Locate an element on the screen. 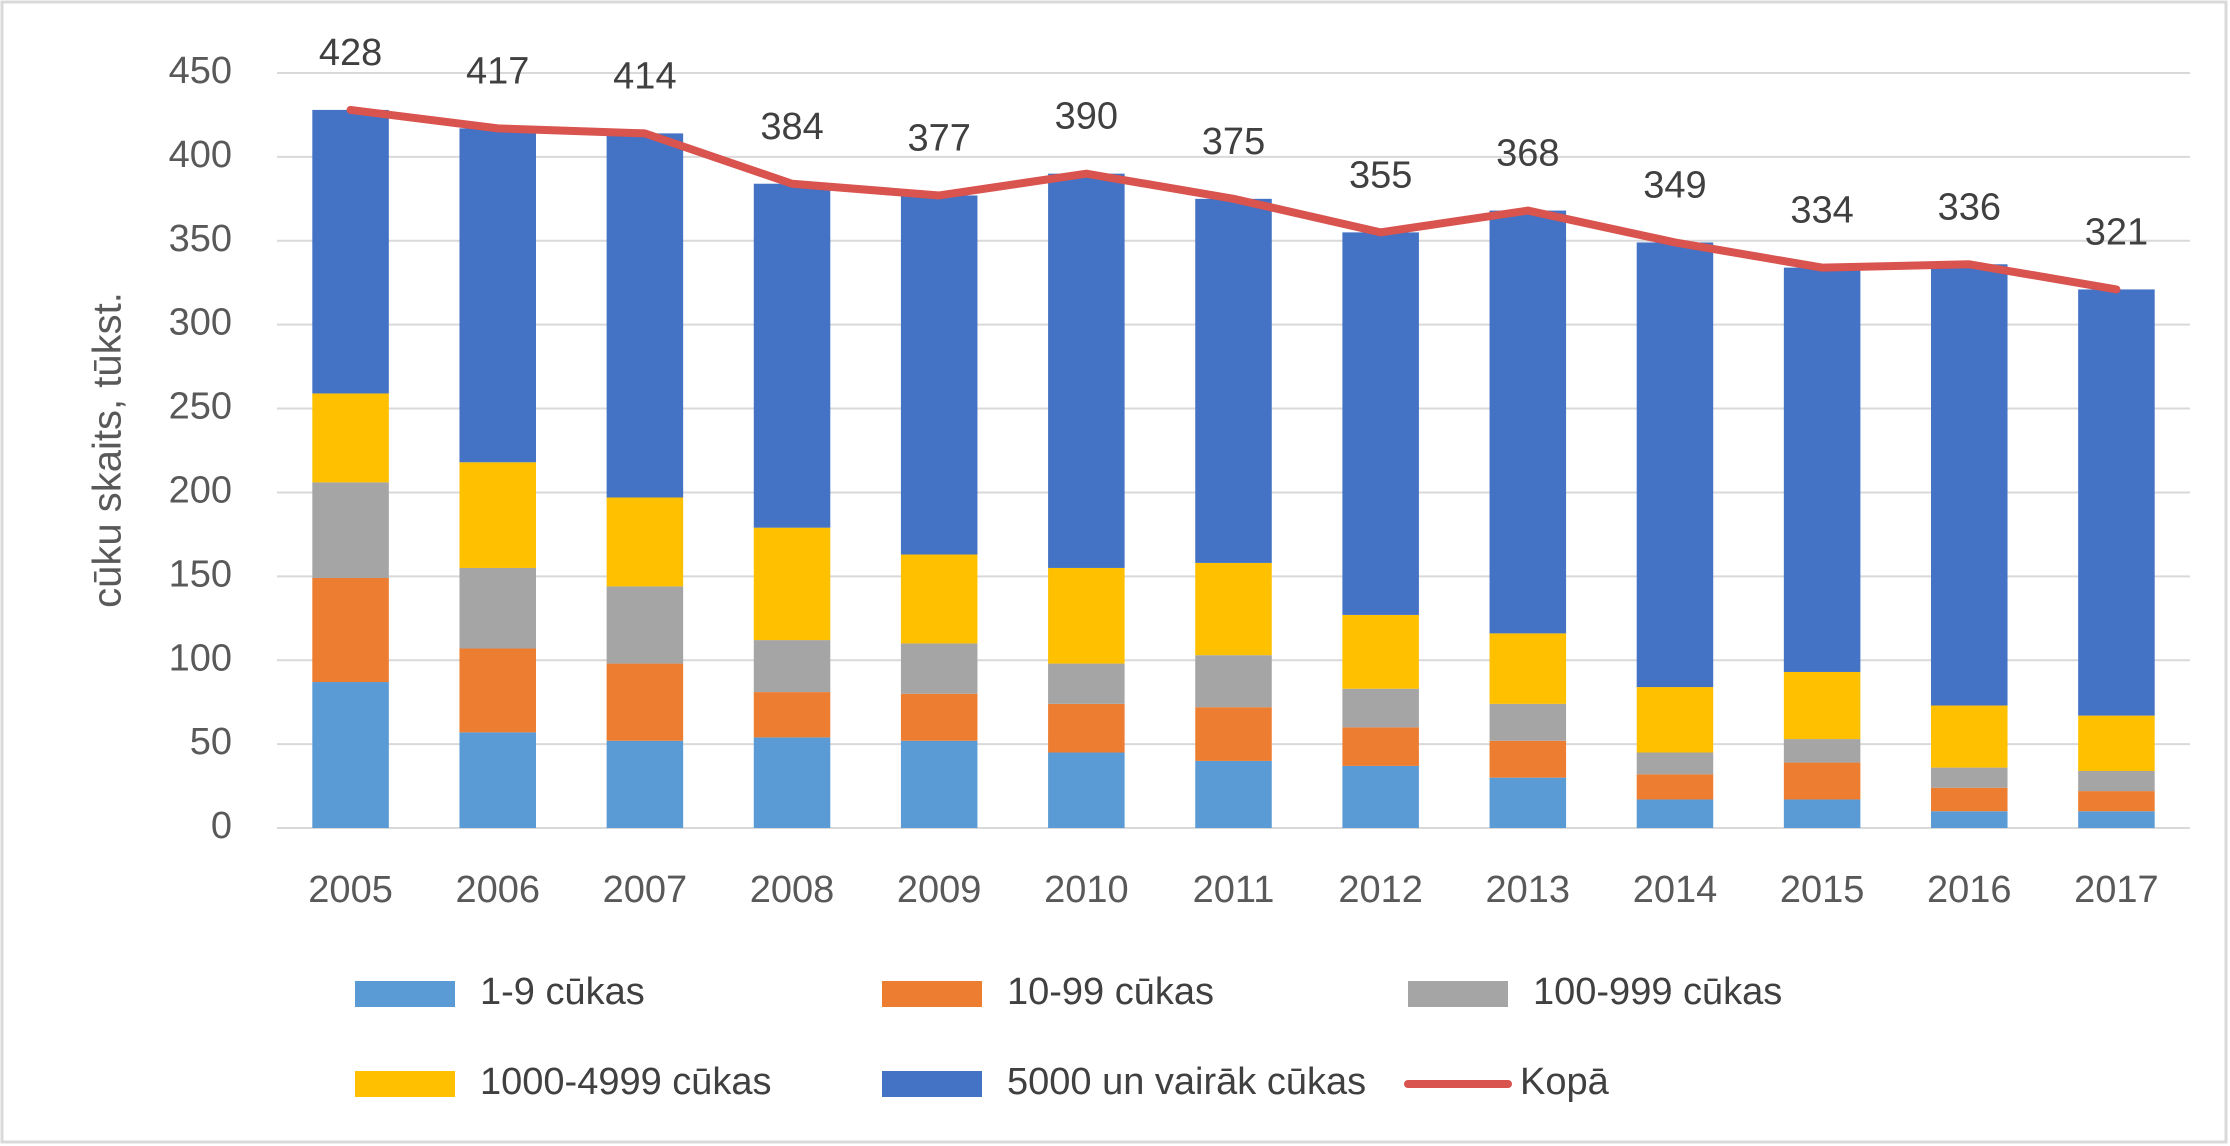  legend-label: 1-9 cūkas is located at coordinates (562, 992).